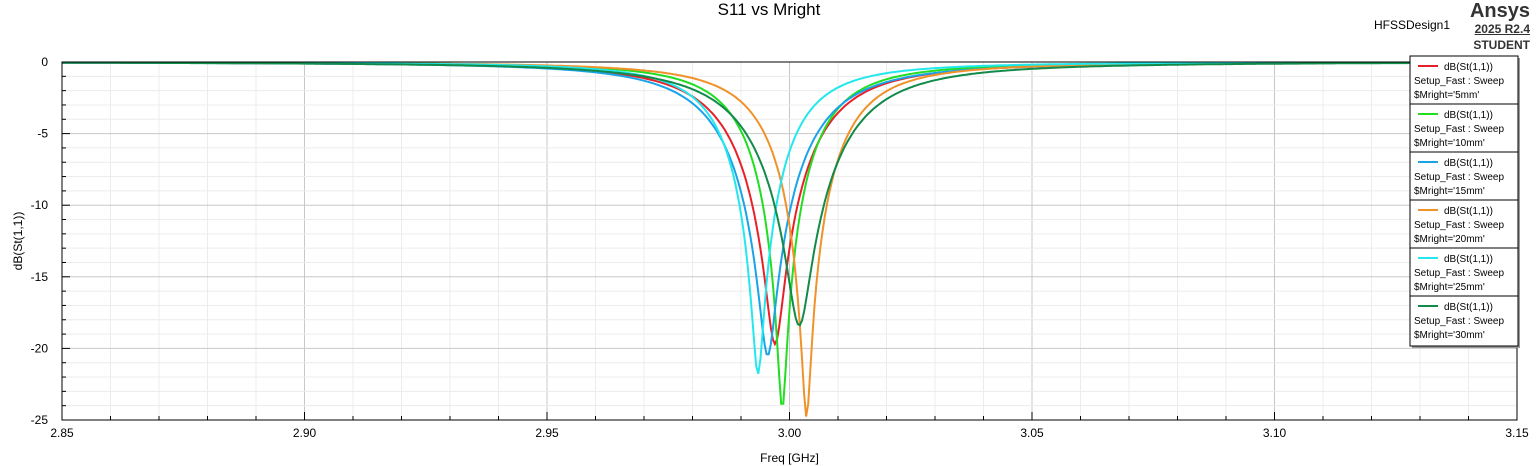 This screenshot has width=1538, height=466. I want to click on y-tick-label: -5, so click(42, 134).